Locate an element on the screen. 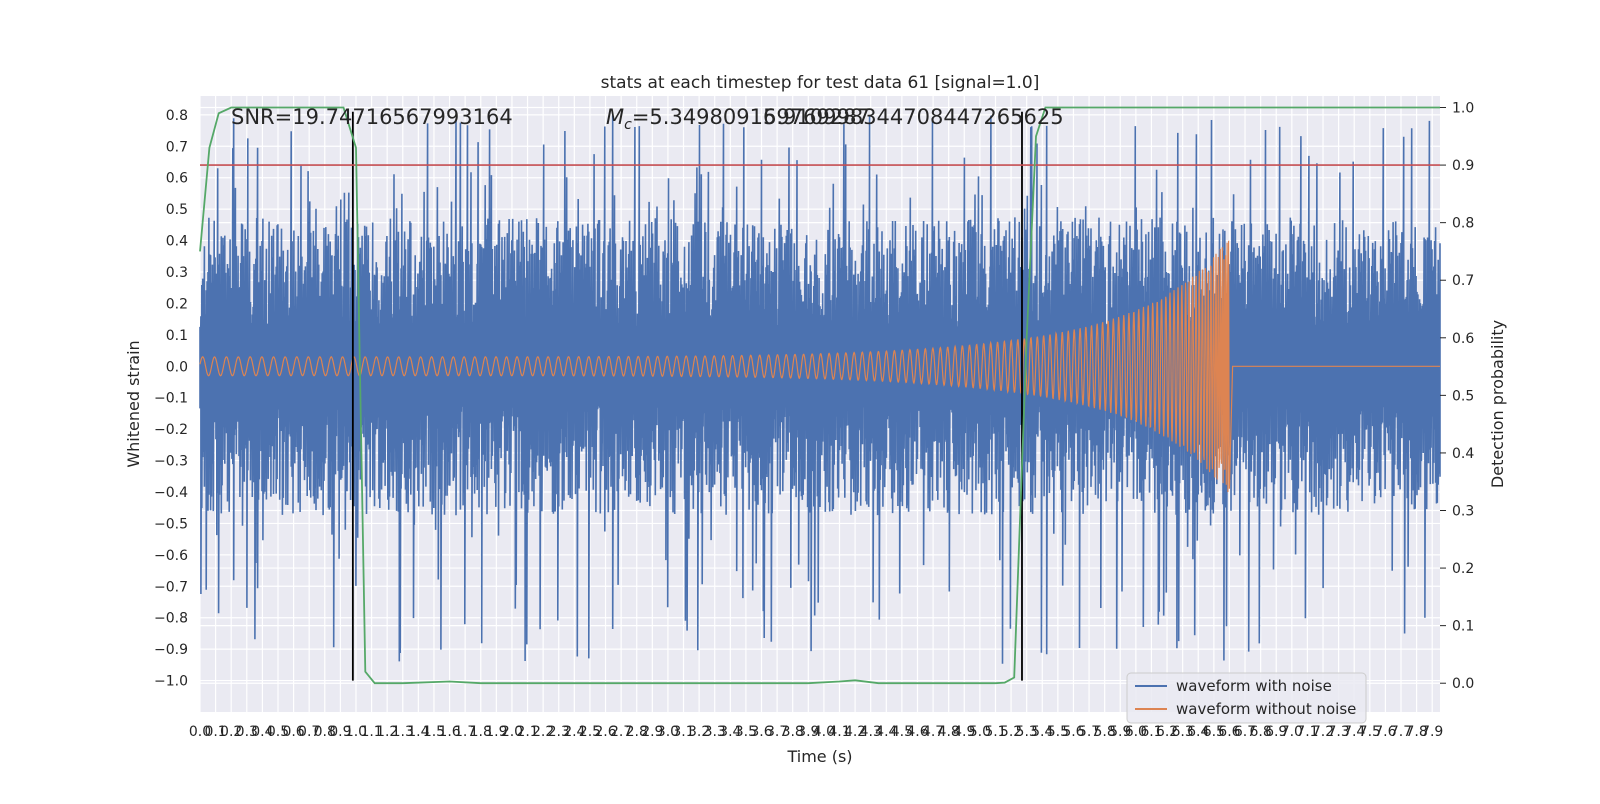 This screenshot has width=1600, height=804. x-tick-label: 1.9 is located at coordinates (496, 732).